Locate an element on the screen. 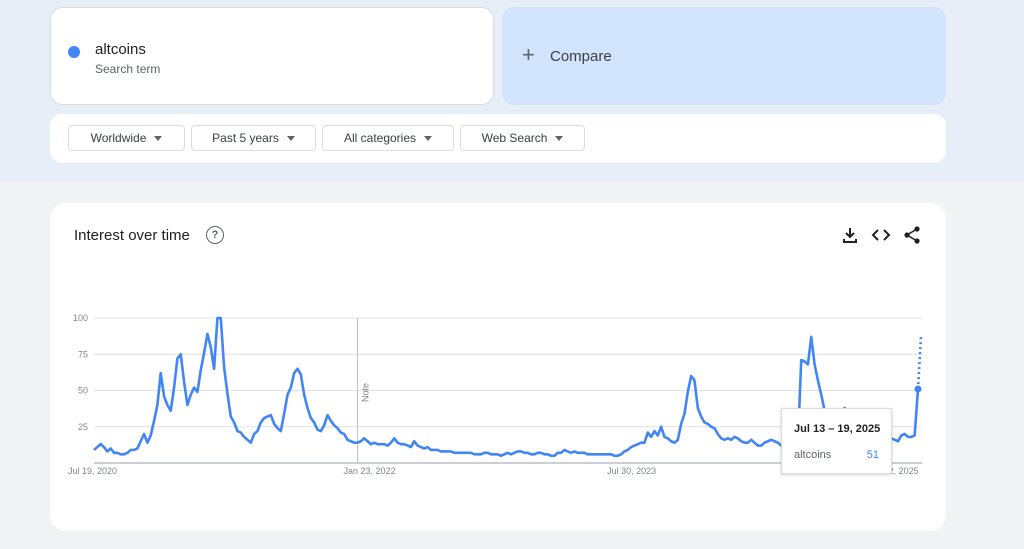  compare-button: + Compare is located at coordinates (724, 56).